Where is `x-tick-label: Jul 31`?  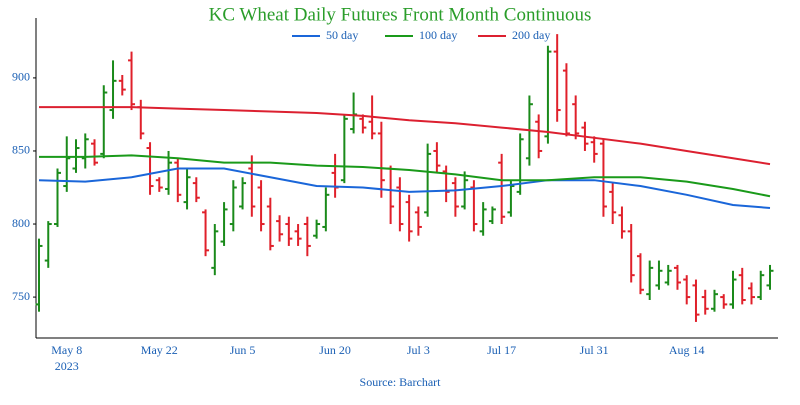 x-tick-label: Jul 31 is located at coordinates (594, 350).